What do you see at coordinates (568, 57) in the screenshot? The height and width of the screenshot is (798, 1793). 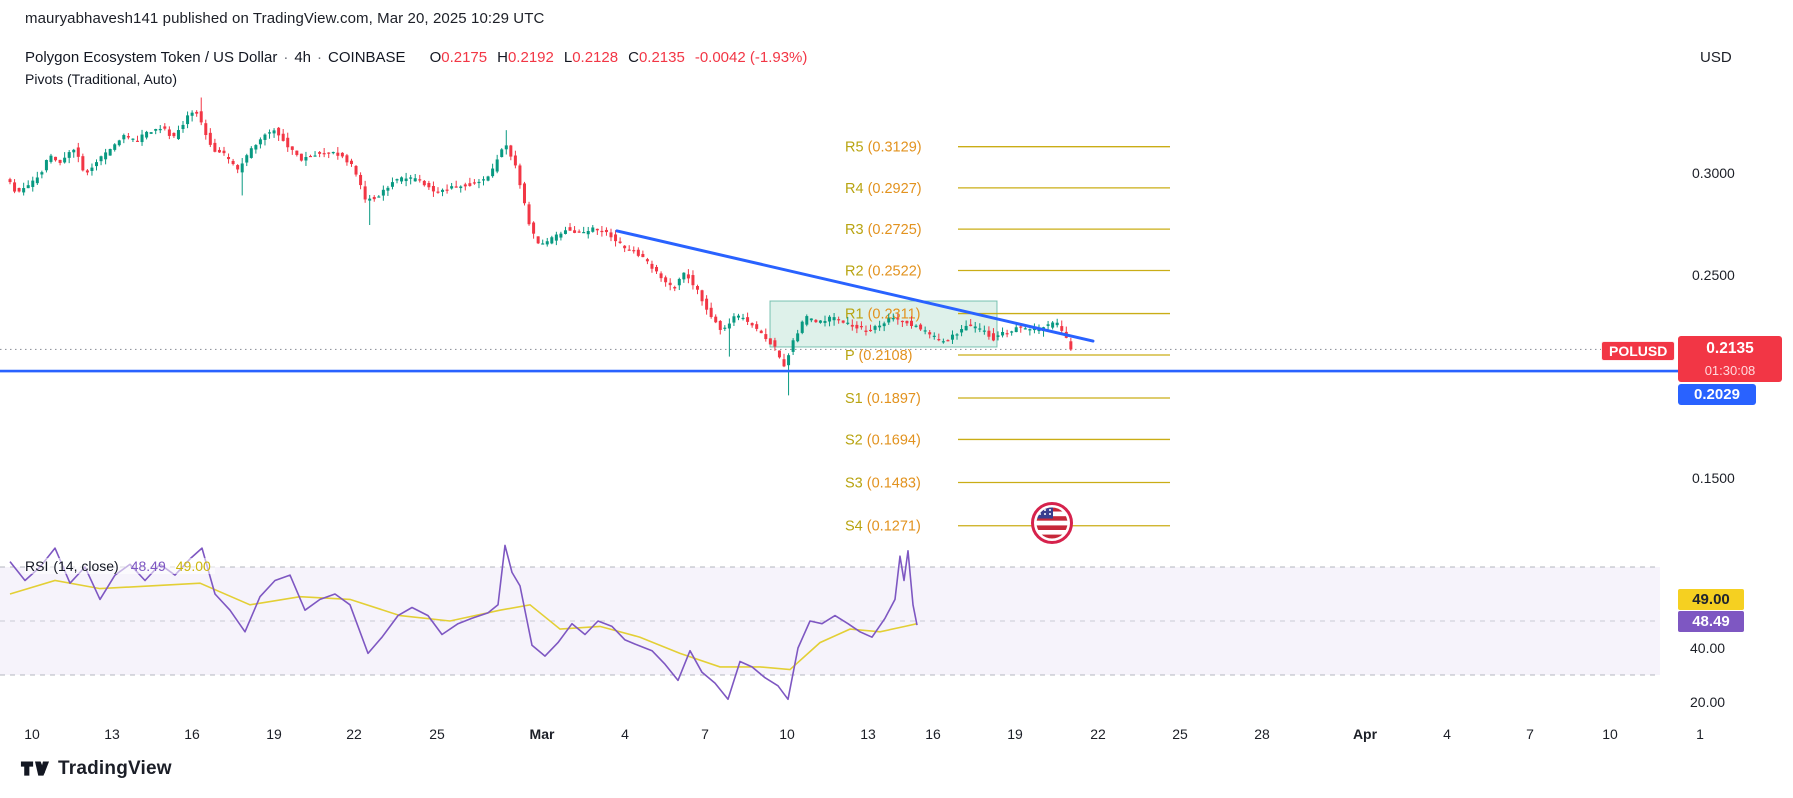 I see `low-key: L` at bounding box center [568, 57].